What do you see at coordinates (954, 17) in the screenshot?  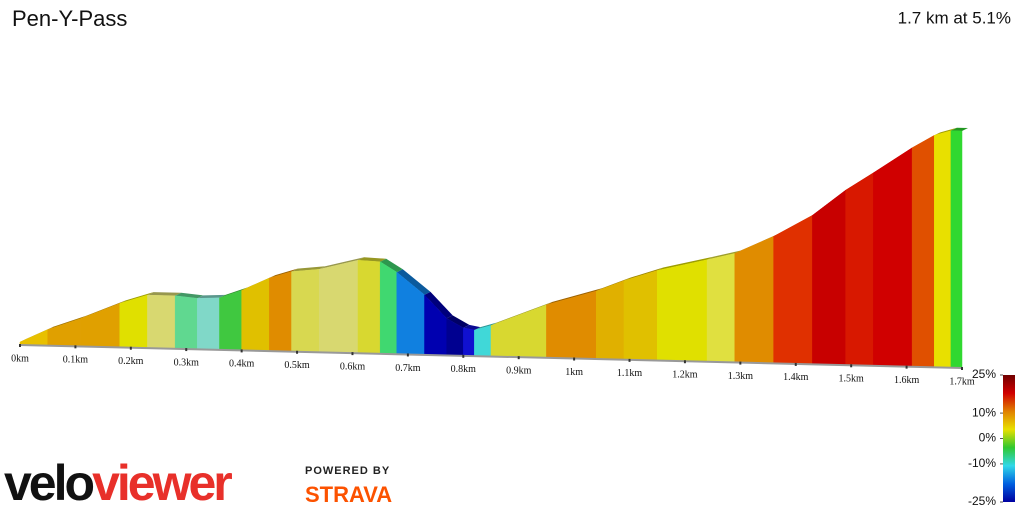 I see `chart-subtitle: 1.7 km at 5.1%` at bounding box center [954, 17].